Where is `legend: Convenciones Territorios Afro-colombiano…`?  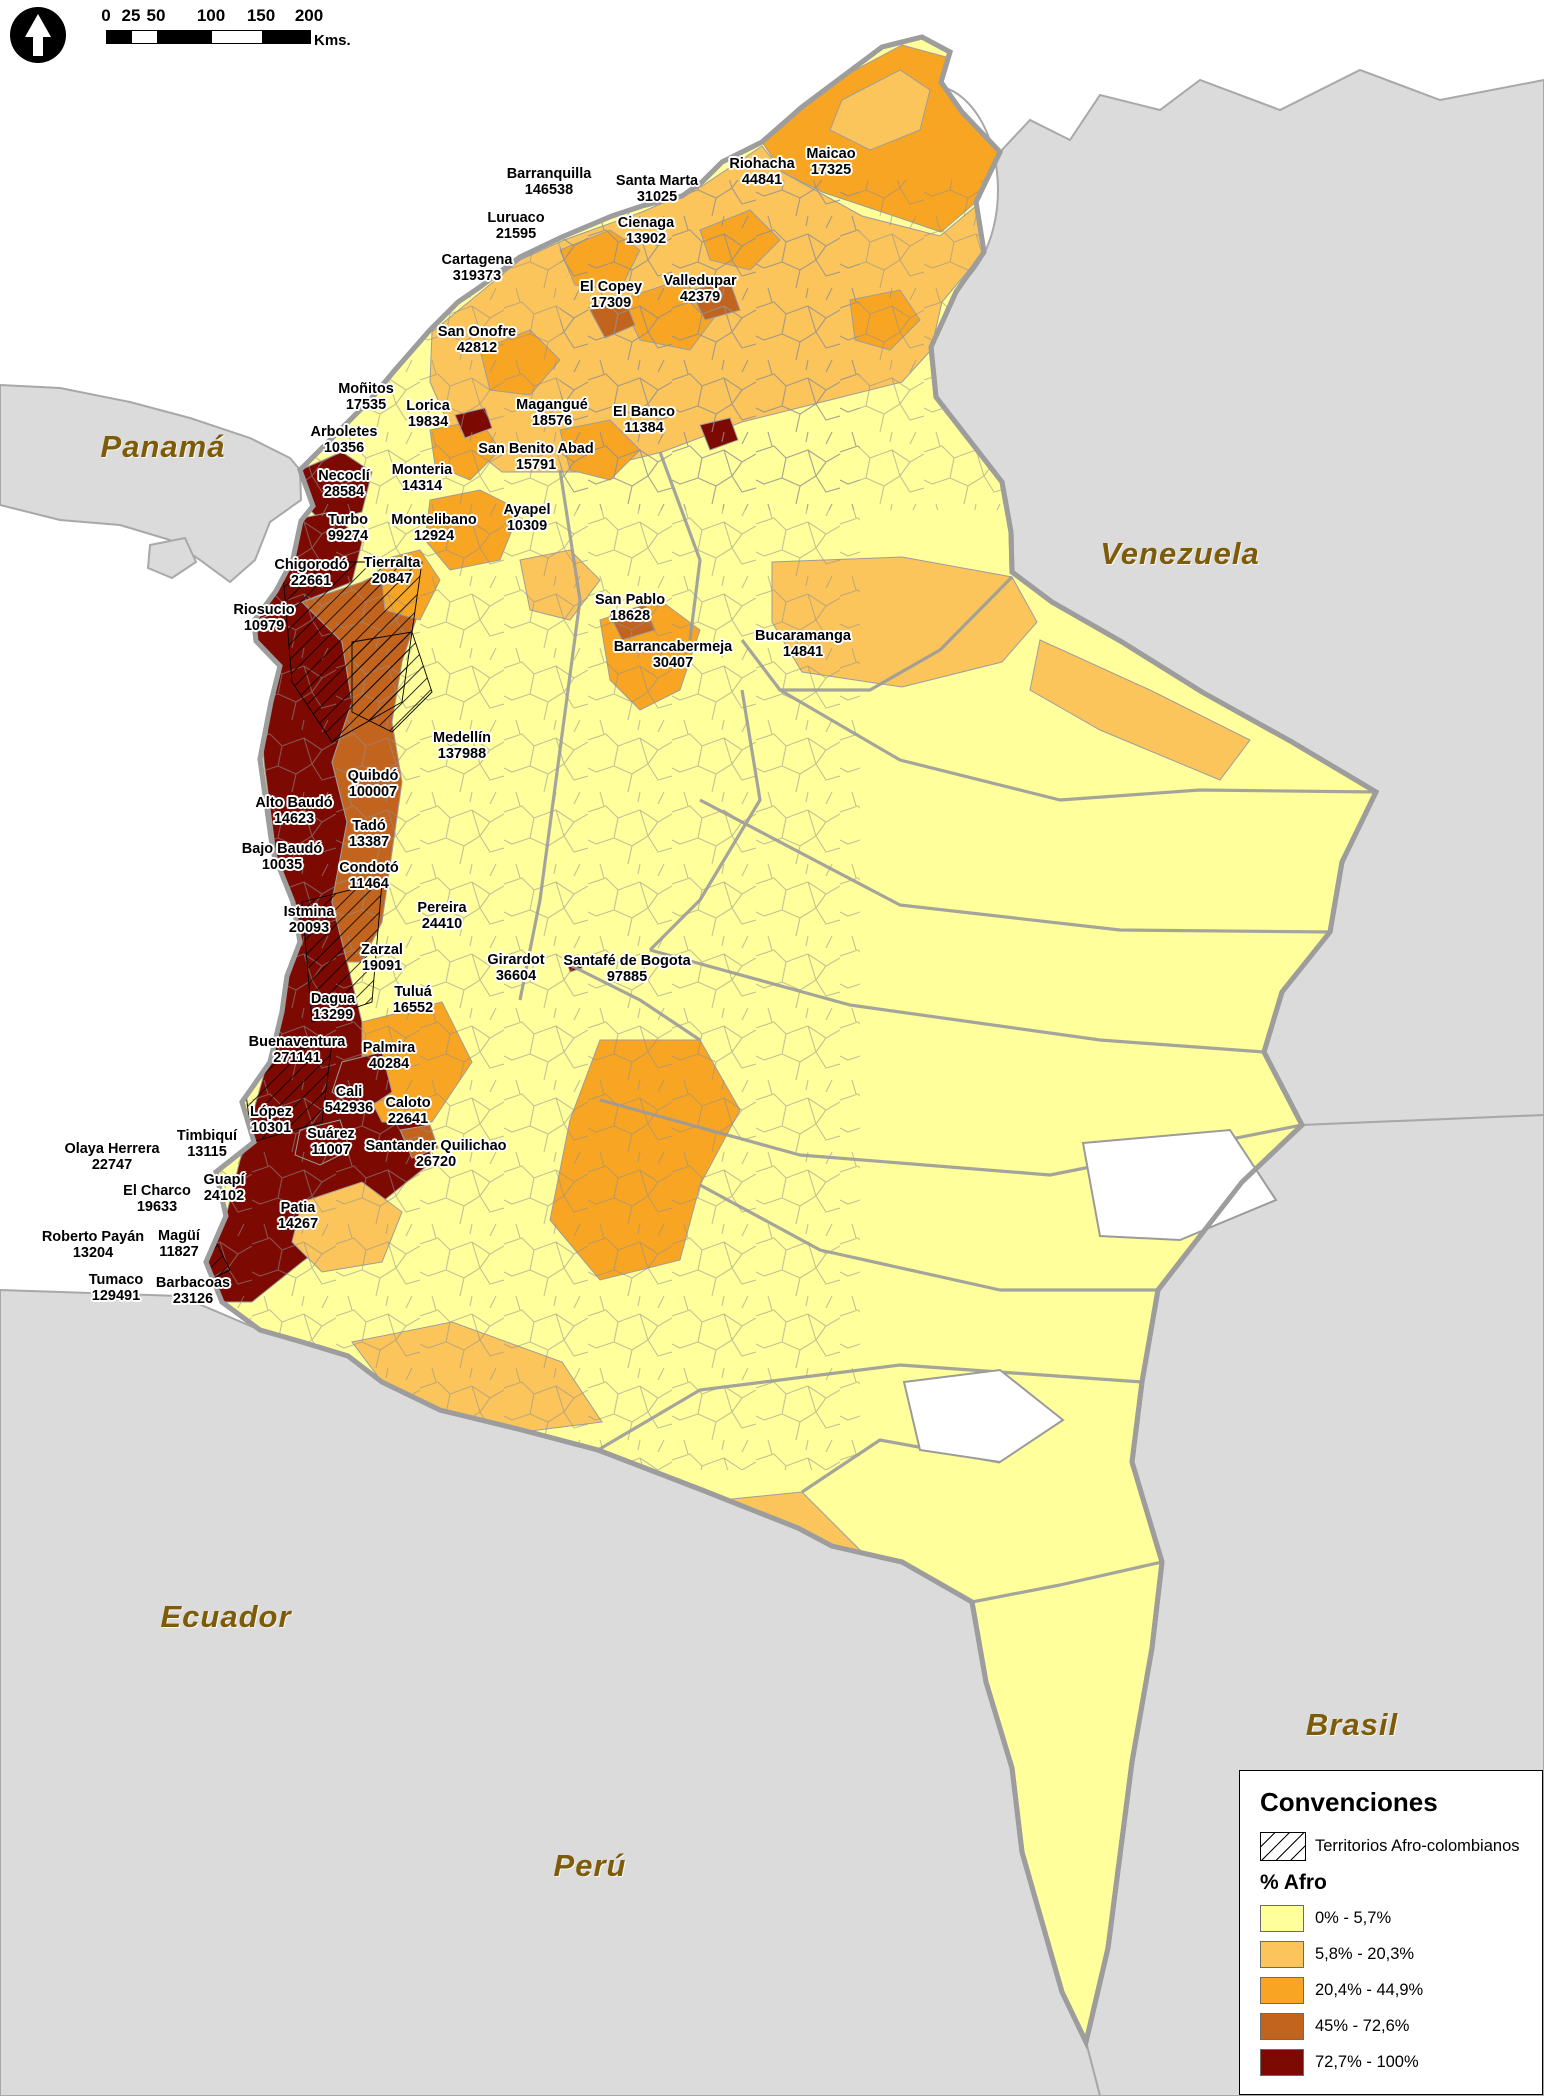 legend: Convenciones Territorios Afro-colombiano… is located at coordinates (1391, 1932).